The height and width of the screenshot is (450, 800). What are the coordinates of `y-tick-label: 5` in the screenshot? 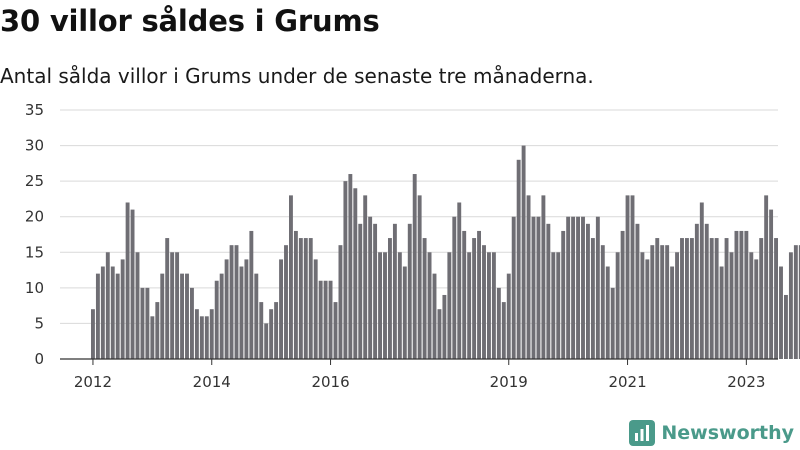 It's located at (39, 323).